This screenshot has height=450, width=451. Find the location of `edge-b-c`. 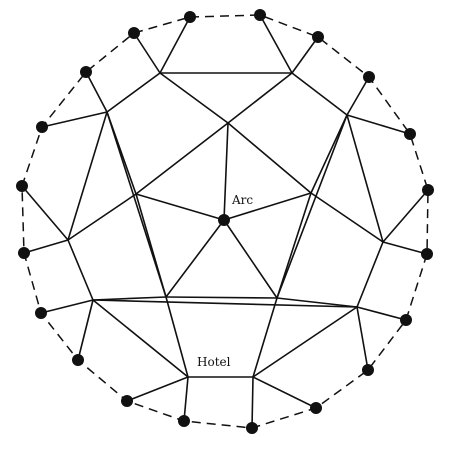

edge-b-c is located at coordinates (319, 94).